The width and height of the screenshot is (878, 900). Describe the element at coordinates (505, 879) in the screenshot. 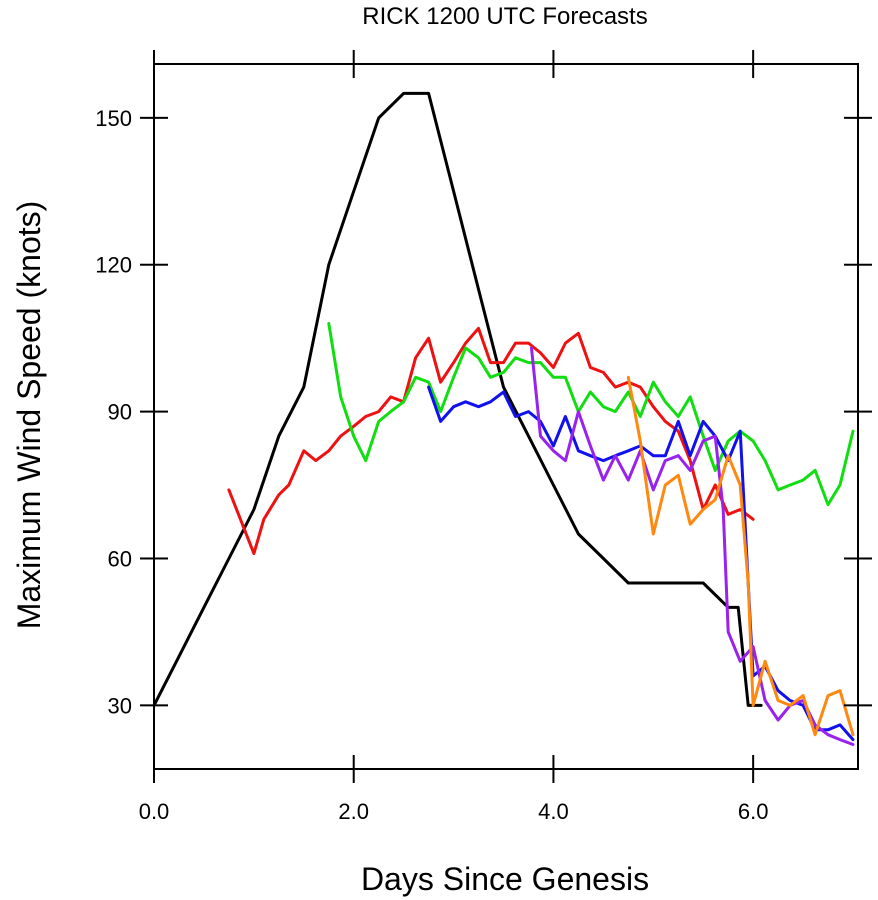

I see `x-axis-title: Days Since Genesis` at that location.